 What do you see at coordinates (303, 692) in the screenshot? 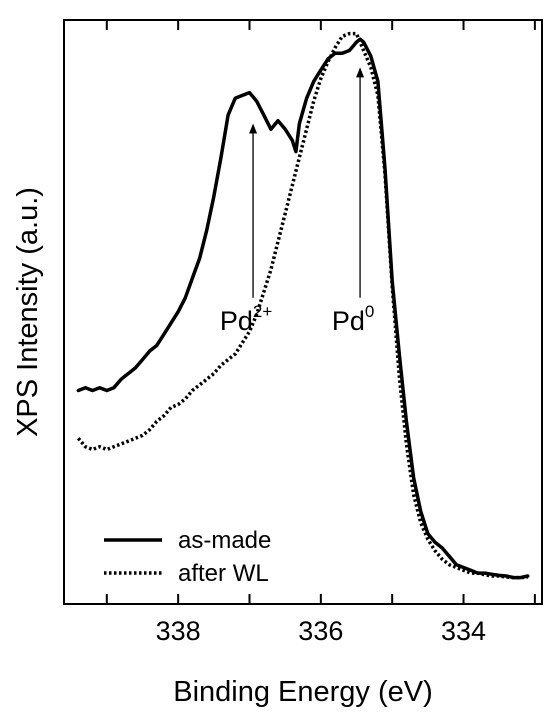
I see `x-axis-label: Binding Energy (eV)` at bounding box center [303, 692].